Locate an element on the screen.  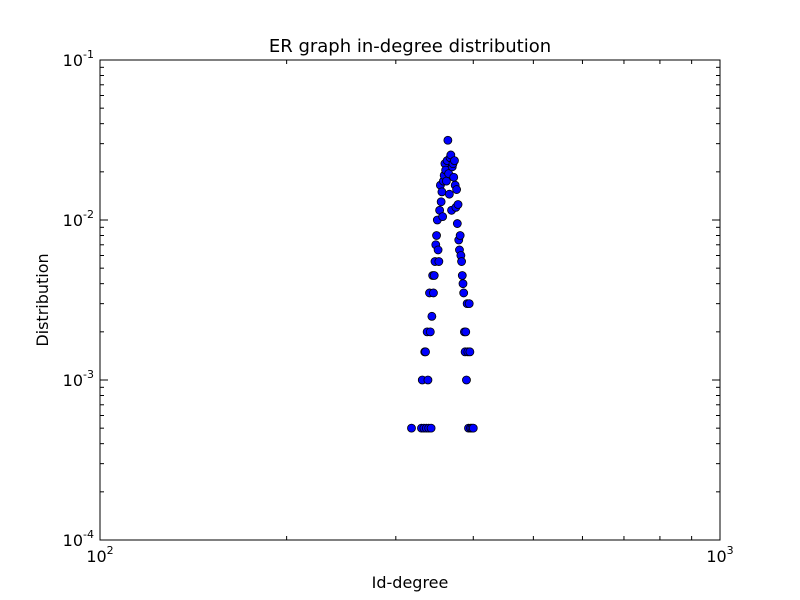
y-tick-label: 10⁻¹ is located at coordinates (78, 59).